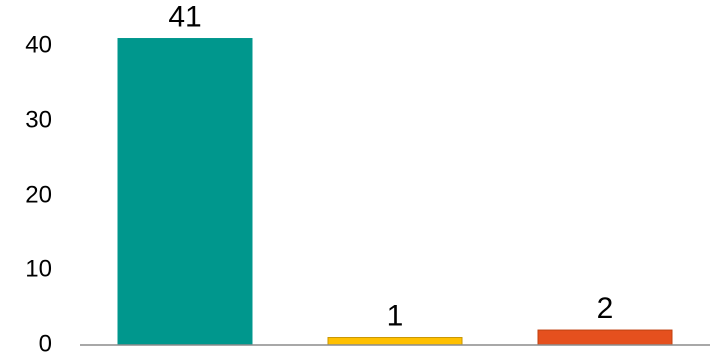 This screenshot has height=358, width=710. What do you see at coordinates (38, 119) in the screenshot?
I see `y-tick-label-30: 30` at bounding box center [38, 119].